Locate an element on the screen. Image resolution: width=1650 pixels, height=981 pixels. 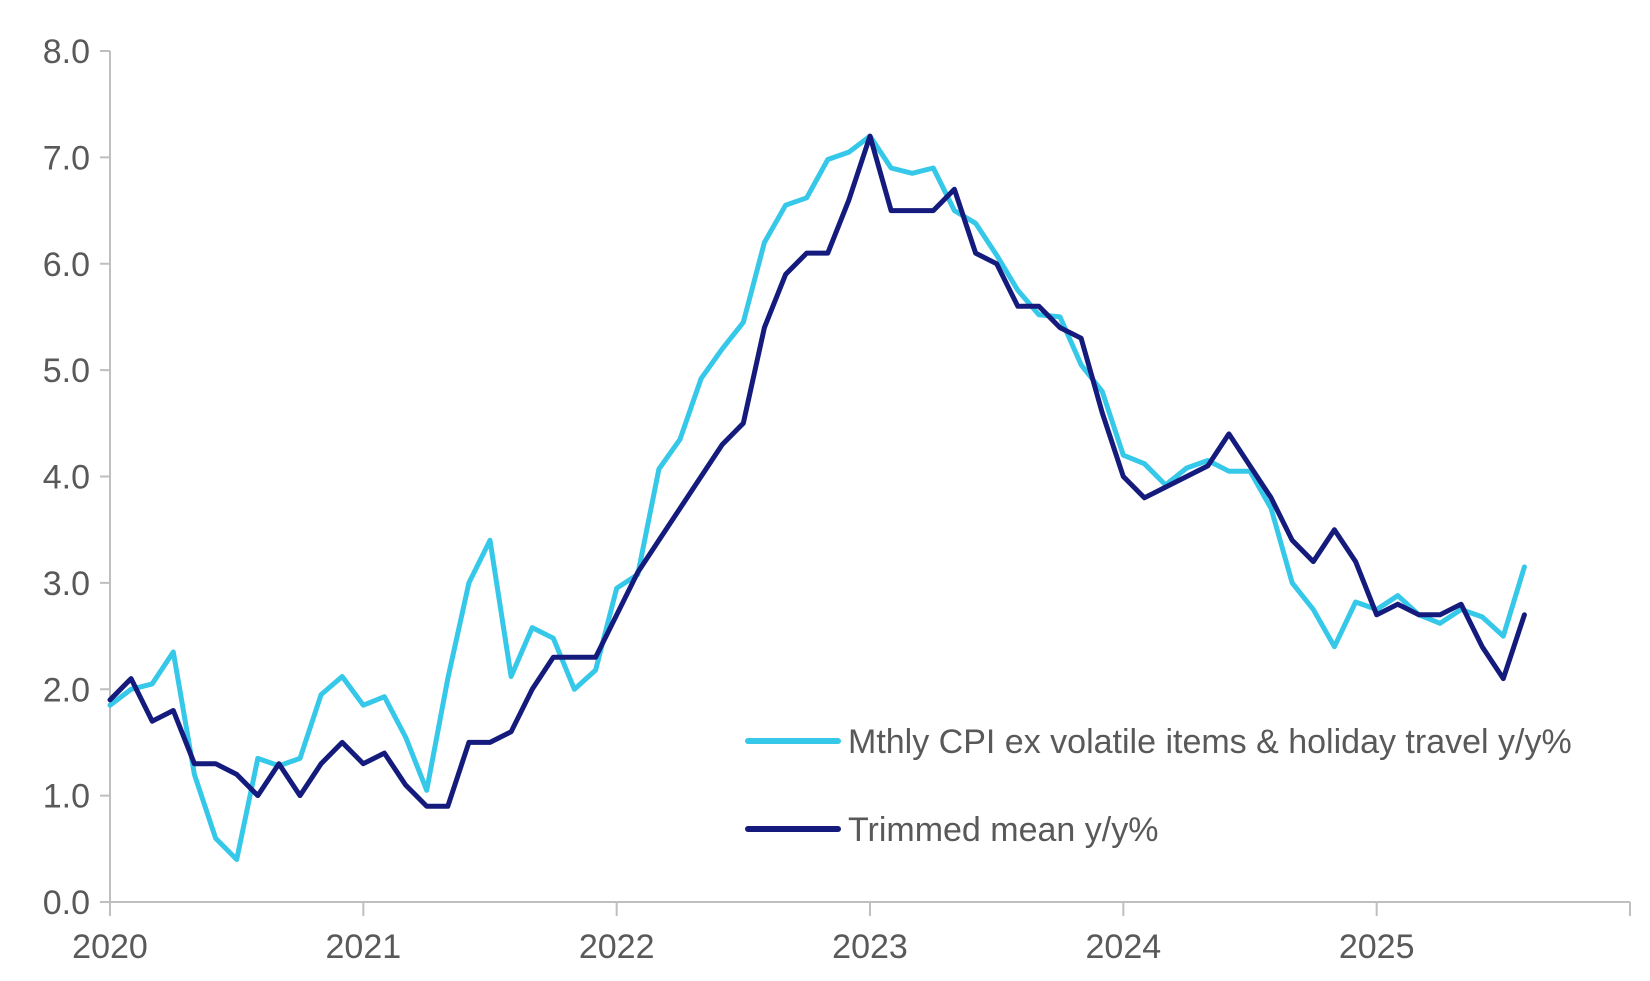
legend-label-trimmed: Trimmed mean y/y% is located at coordinates (1003, 830).